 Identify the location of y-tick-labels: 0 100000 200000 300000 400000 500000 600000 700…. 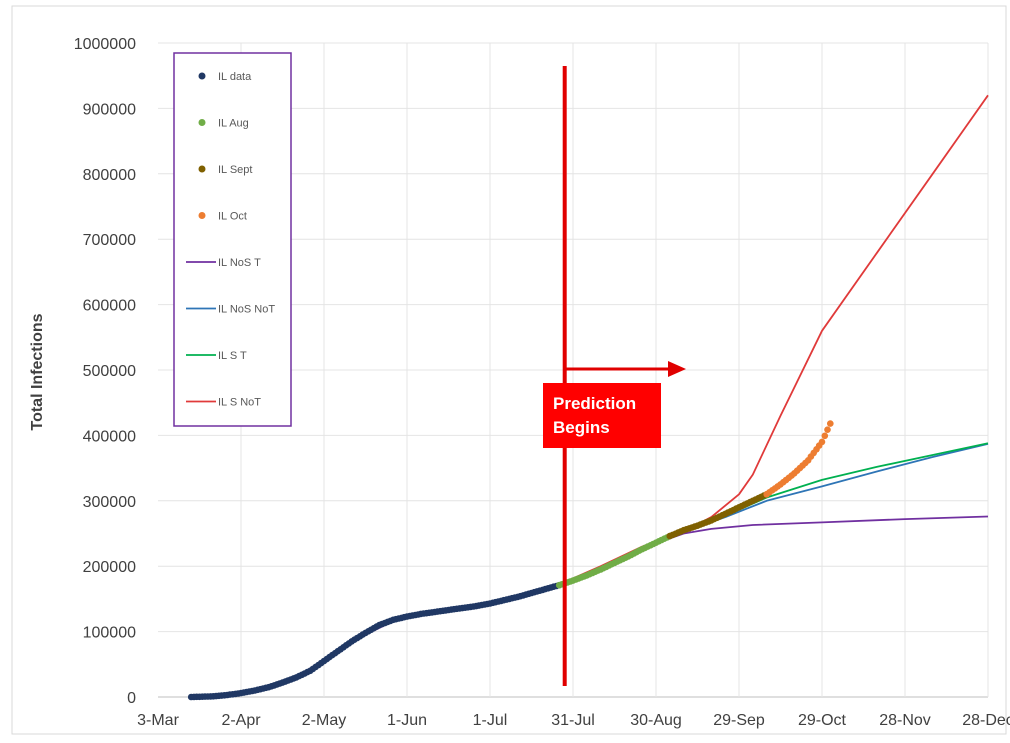
(105, 371).